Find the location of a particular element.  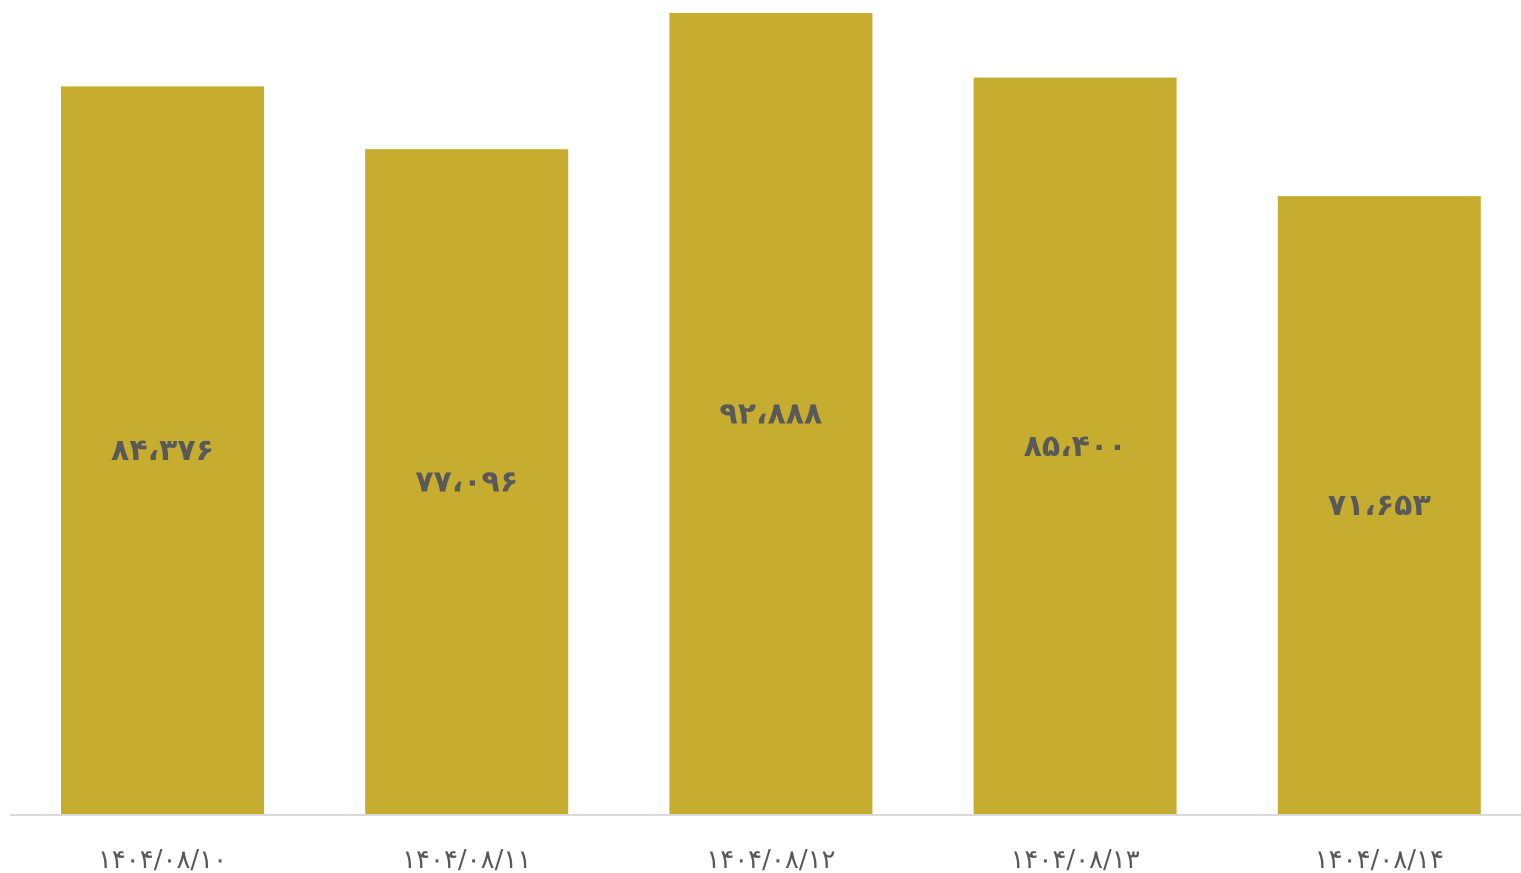

bar-value-label-1: ۸۴،۳۷۶ is located at coordinates (162, 450).